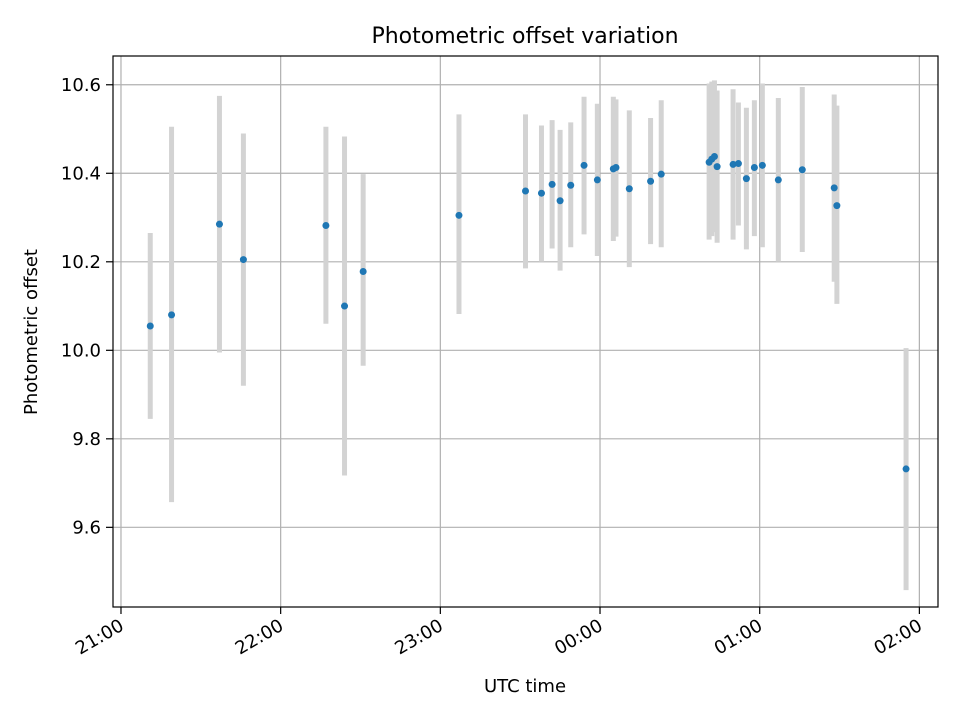 The height and width of the screenshot is (720, 960). I want to click on x-axis-label: UTC time, so click(525, 686).